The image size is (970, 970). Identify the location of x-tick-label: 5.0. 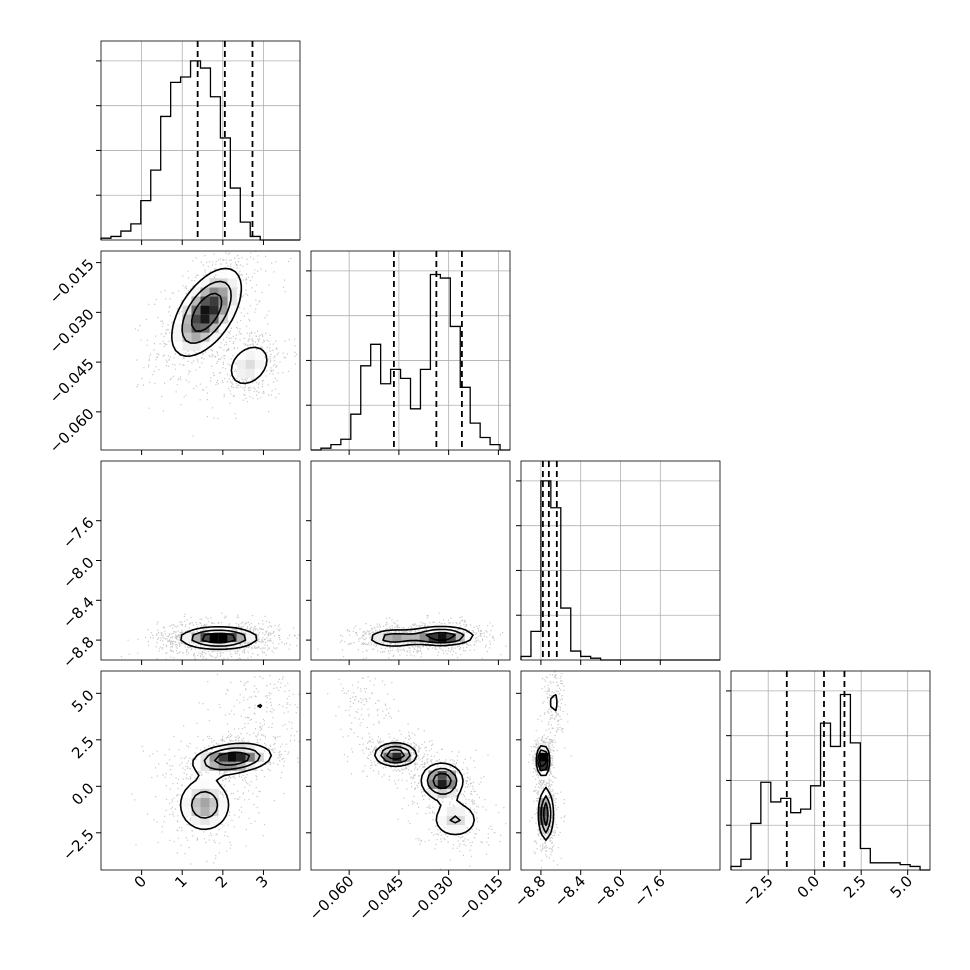
(902, 887).